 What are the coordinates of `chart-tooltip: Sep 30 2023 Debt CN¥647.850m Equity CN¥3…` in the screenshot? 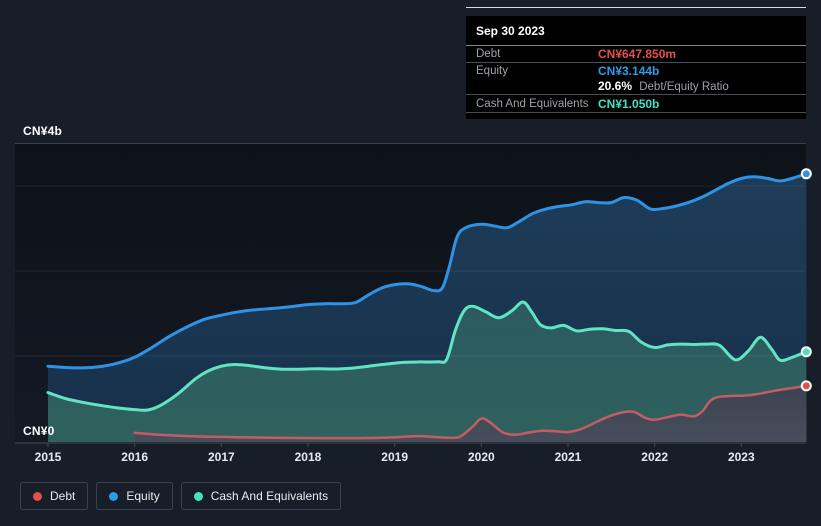 It's located at (636, 67).